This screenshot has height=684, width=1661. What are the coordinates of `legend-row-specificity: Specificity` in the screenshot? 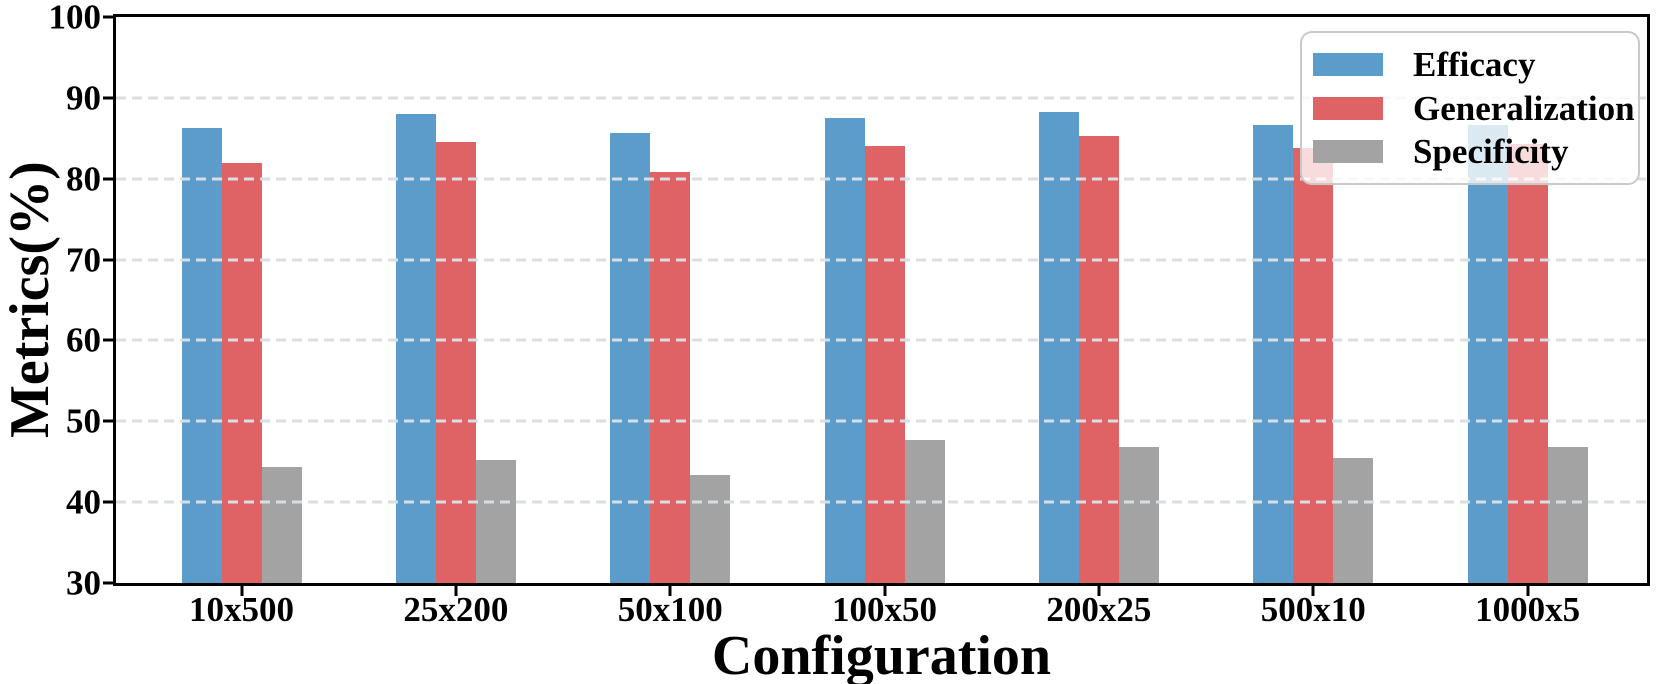 It's located at (1470, 151).